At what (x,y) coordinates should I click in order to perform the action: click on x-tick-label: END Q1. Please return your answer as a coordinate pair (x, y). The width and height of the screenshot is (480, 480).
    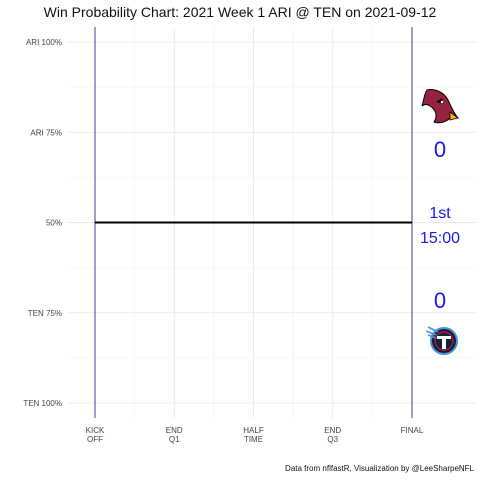
    Looking at the image, I should click on (174, 435).